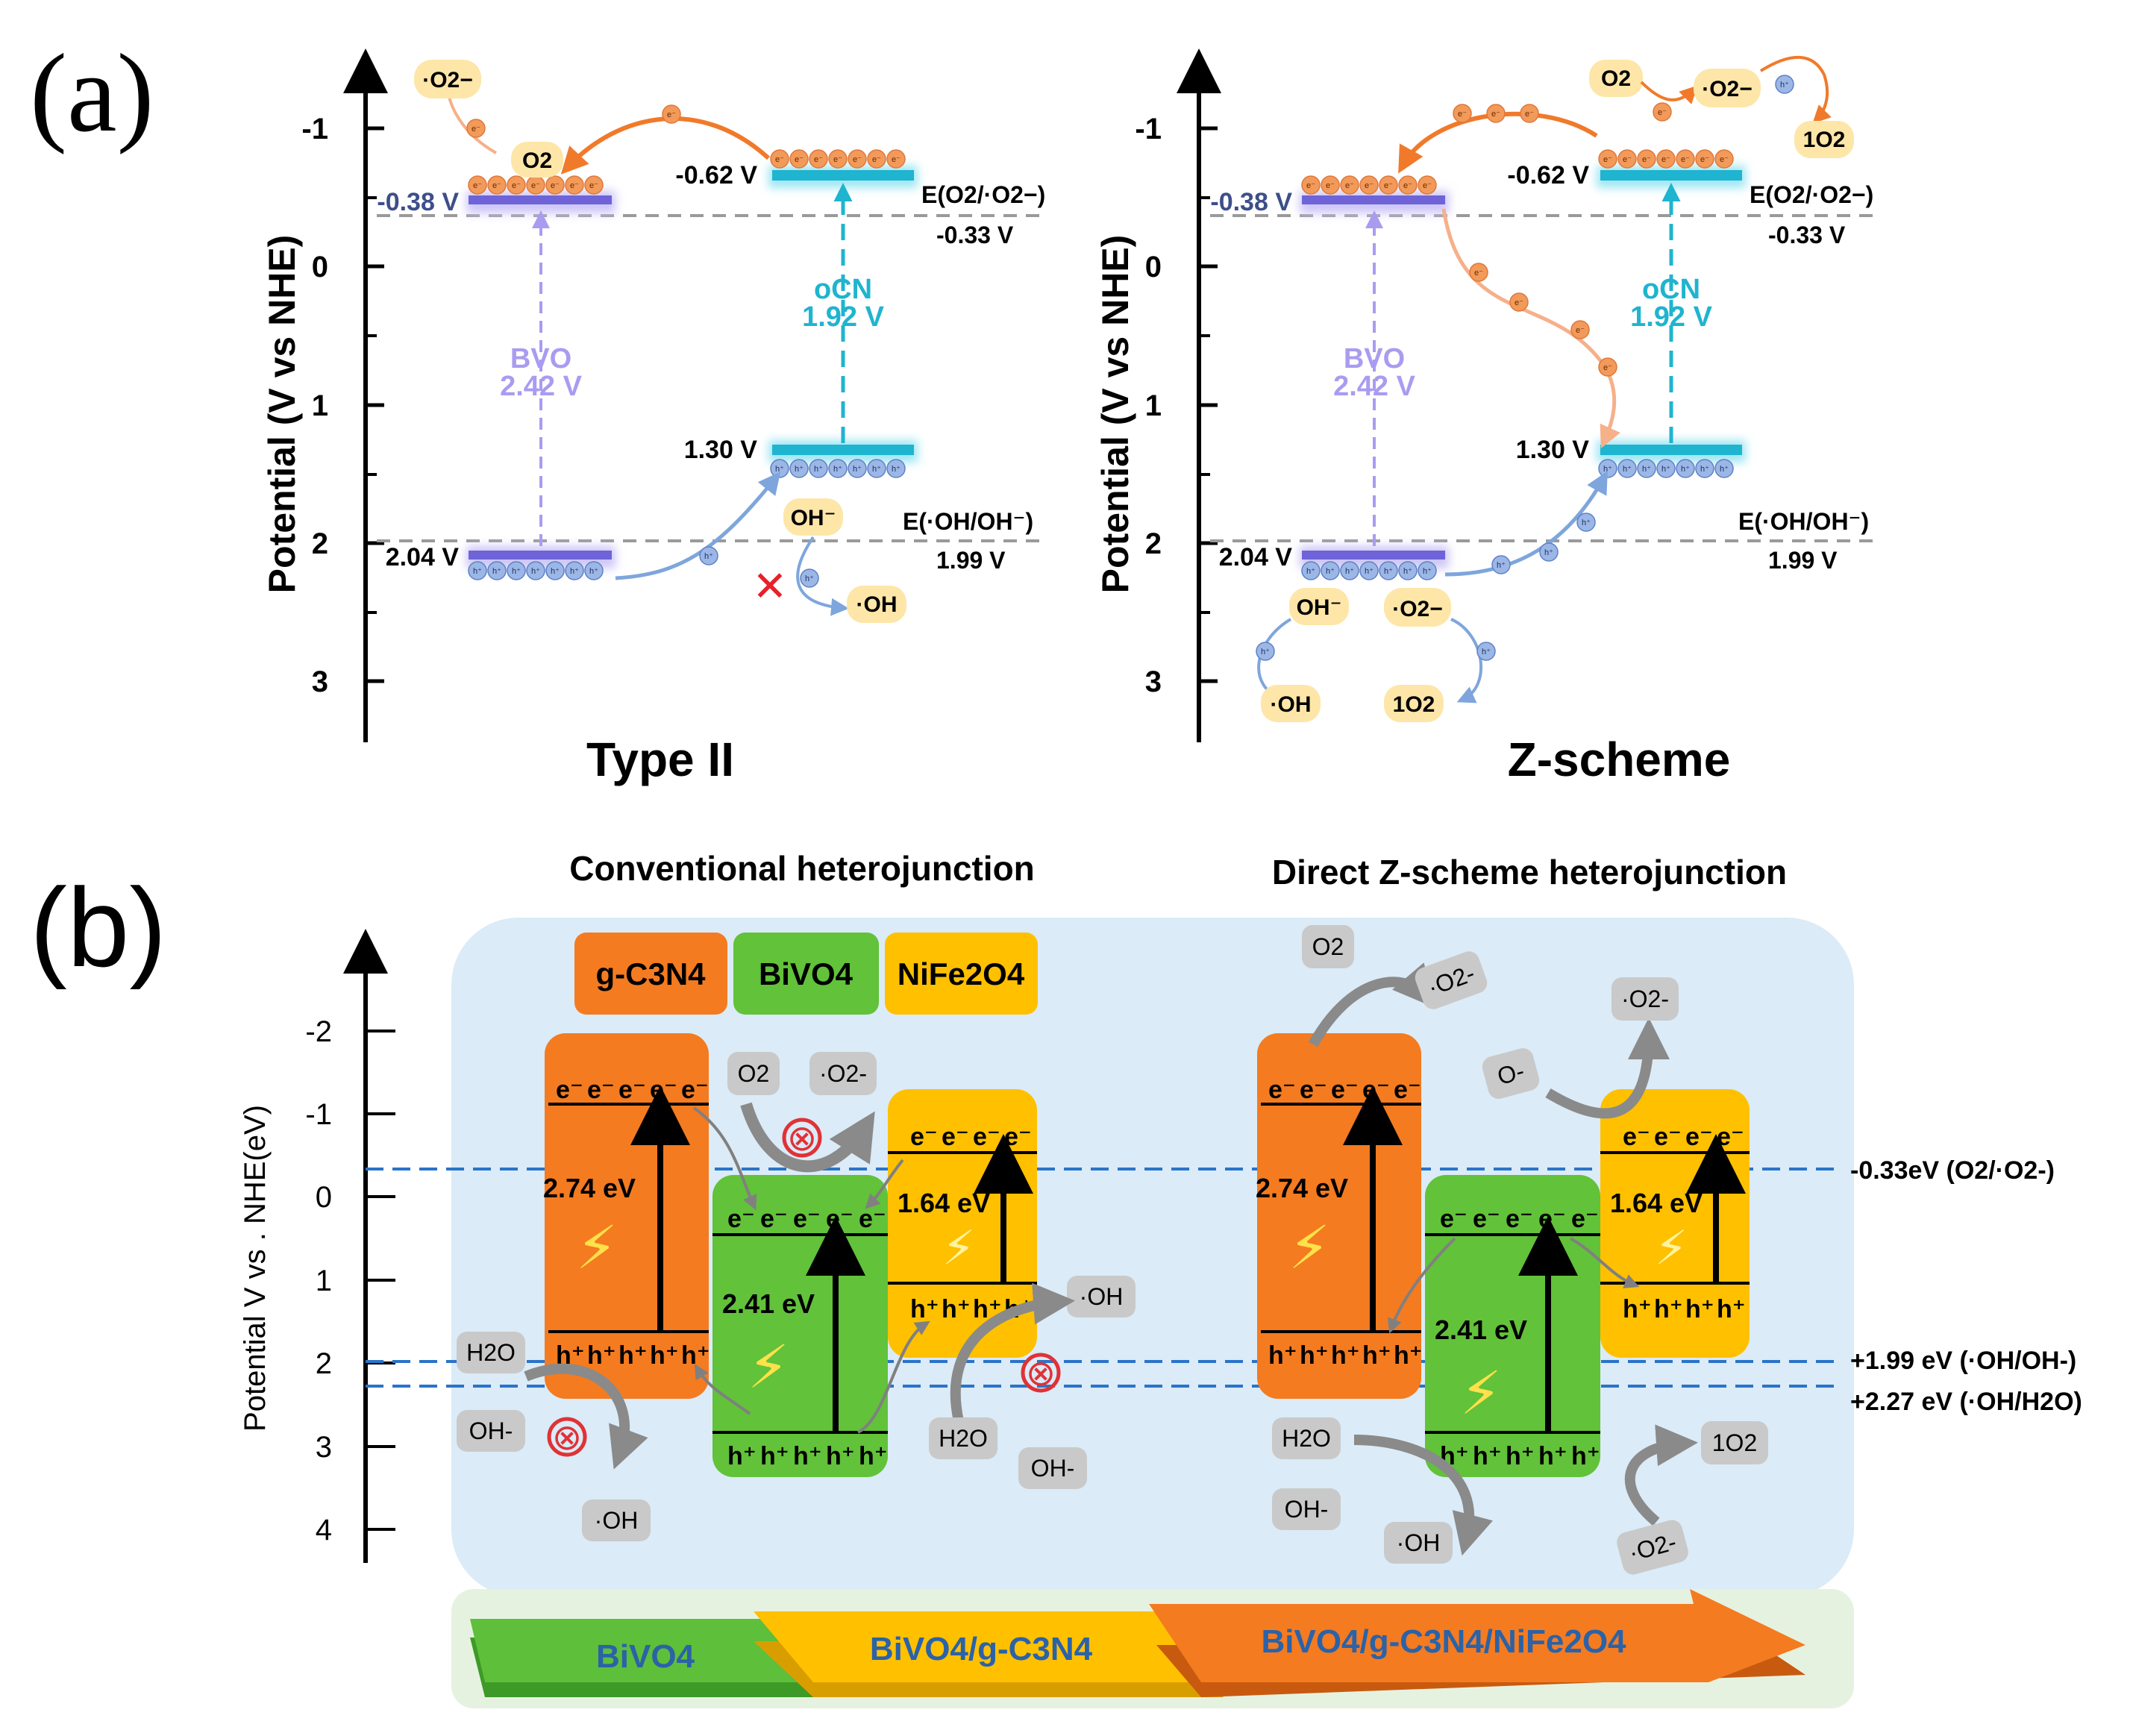  What do you see at coordinates (971, 561) in the screenshot?
I see `type2-oh-couple-value: 1.99 V` at bounding box center [971, 561].